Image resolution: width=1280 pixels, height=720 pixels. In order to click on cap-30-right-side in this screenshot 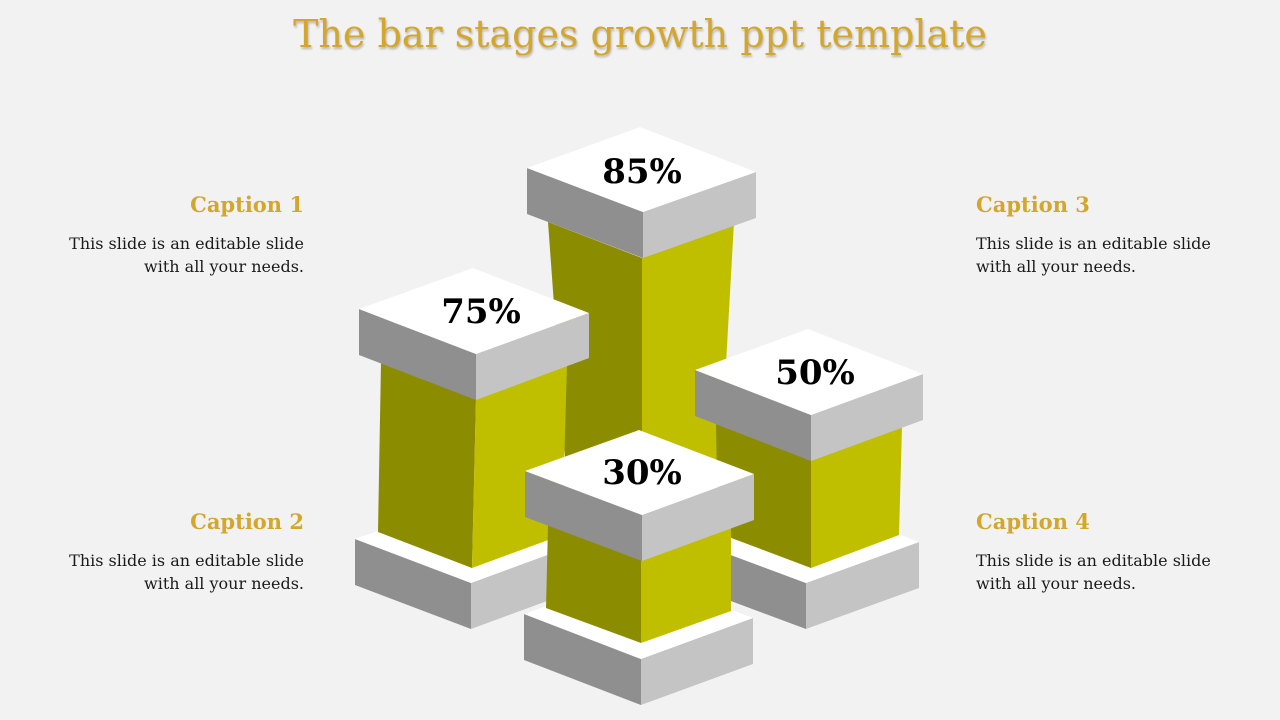, I will do `click(698, 517)`.